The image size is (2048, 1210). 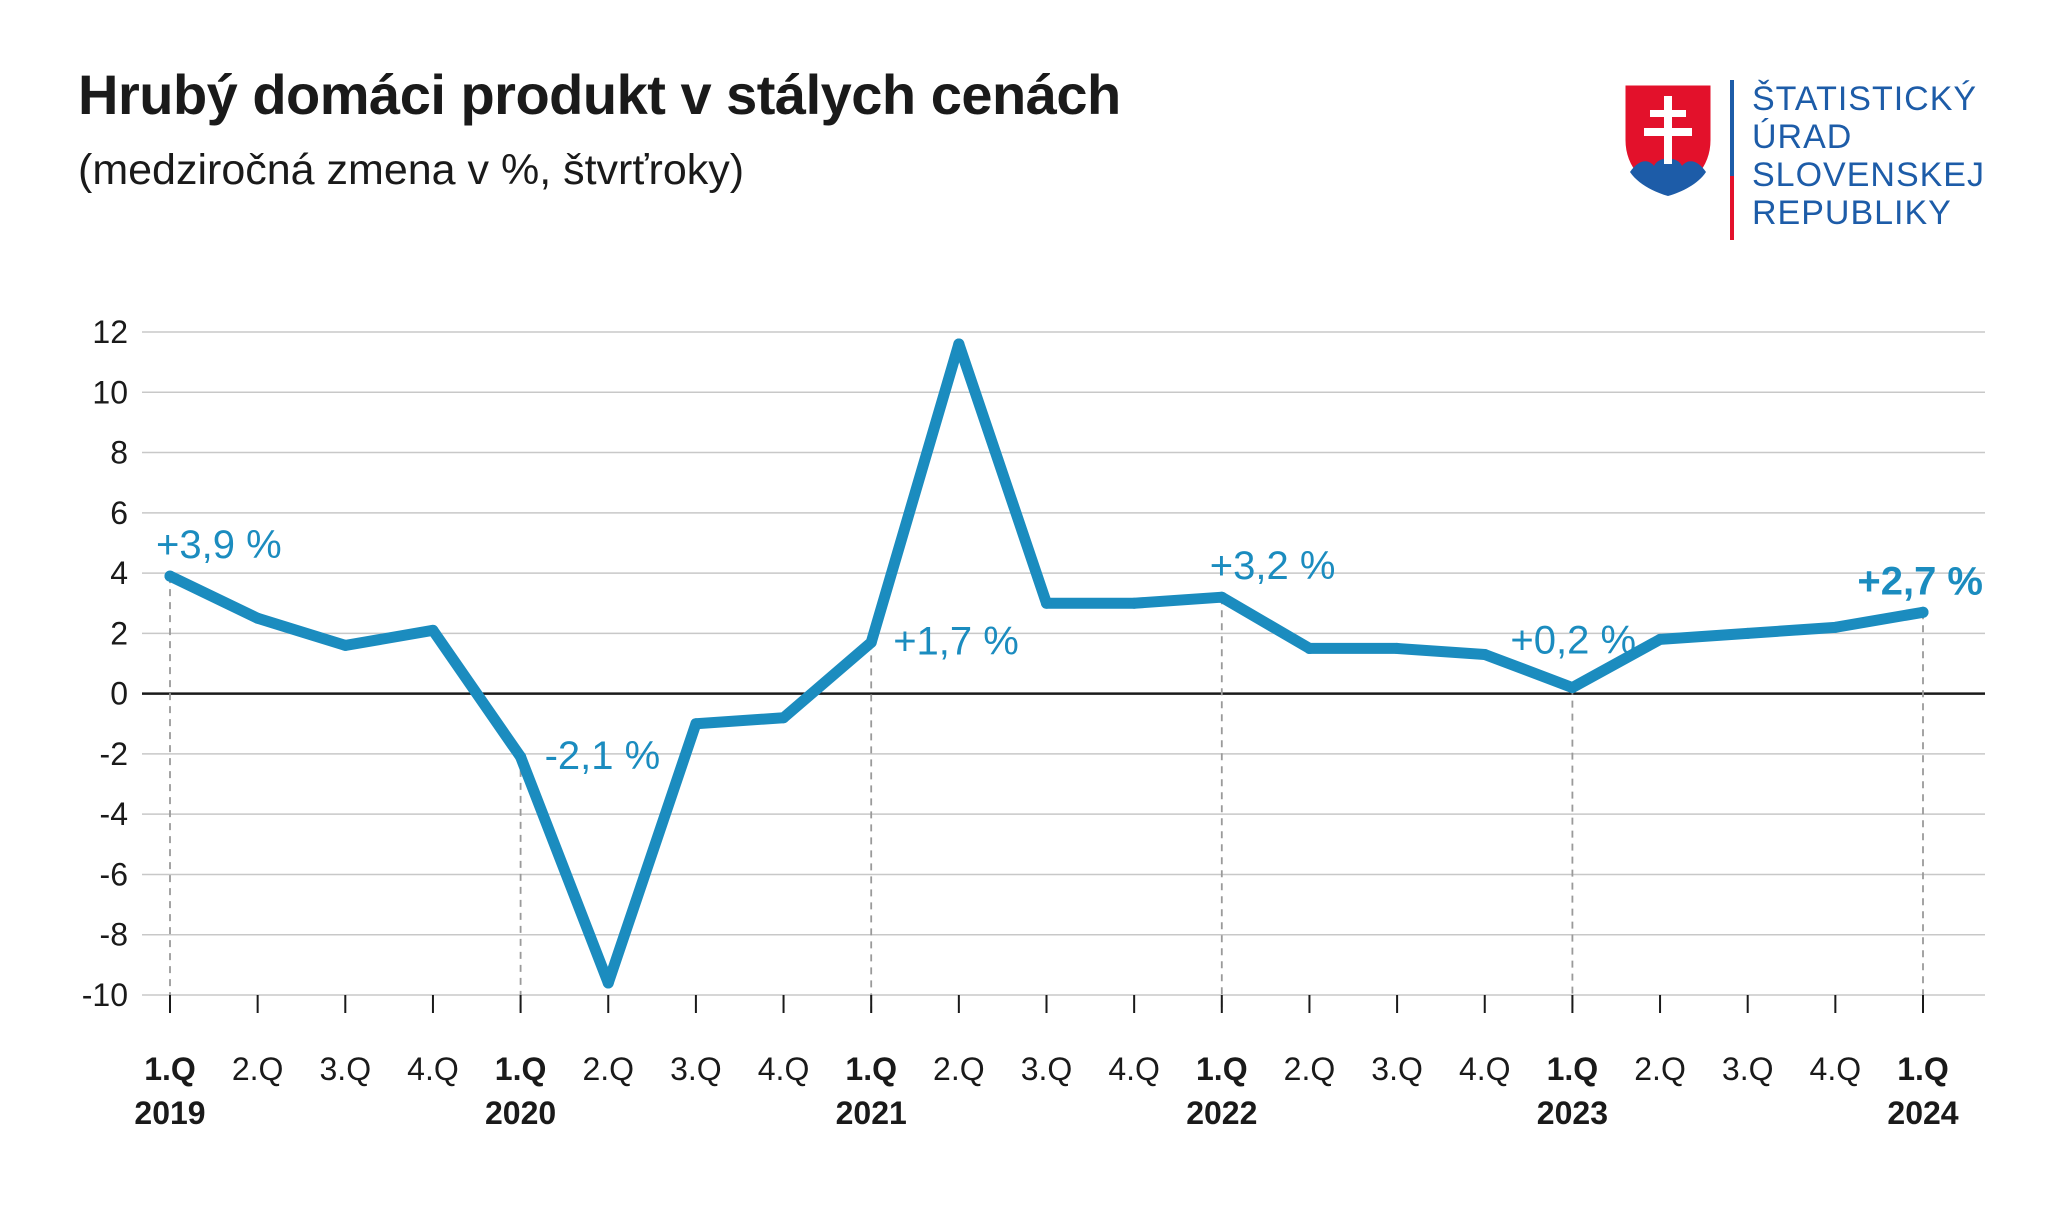 I want to click on logo-text: ŠTATISTICKÝ ÚRAD SLOVENSKEJ REPUBLIKY, so click(x=1868, y=156).